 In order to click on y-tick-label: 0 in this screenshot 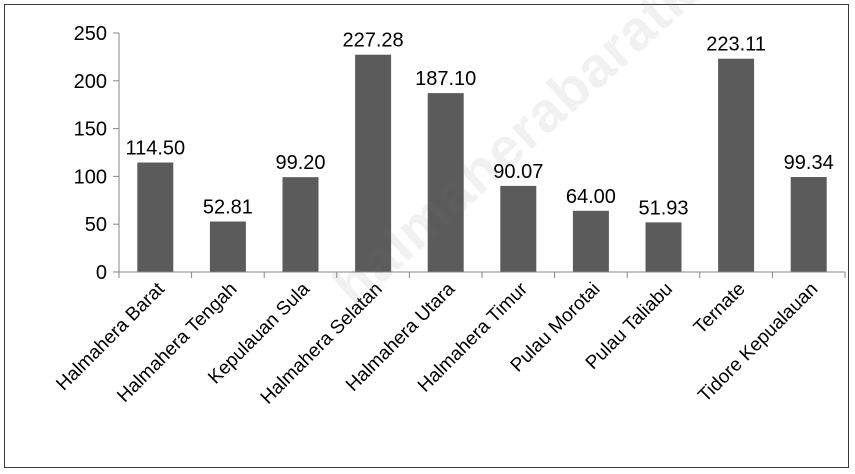, I will do `click(101, 273)`.